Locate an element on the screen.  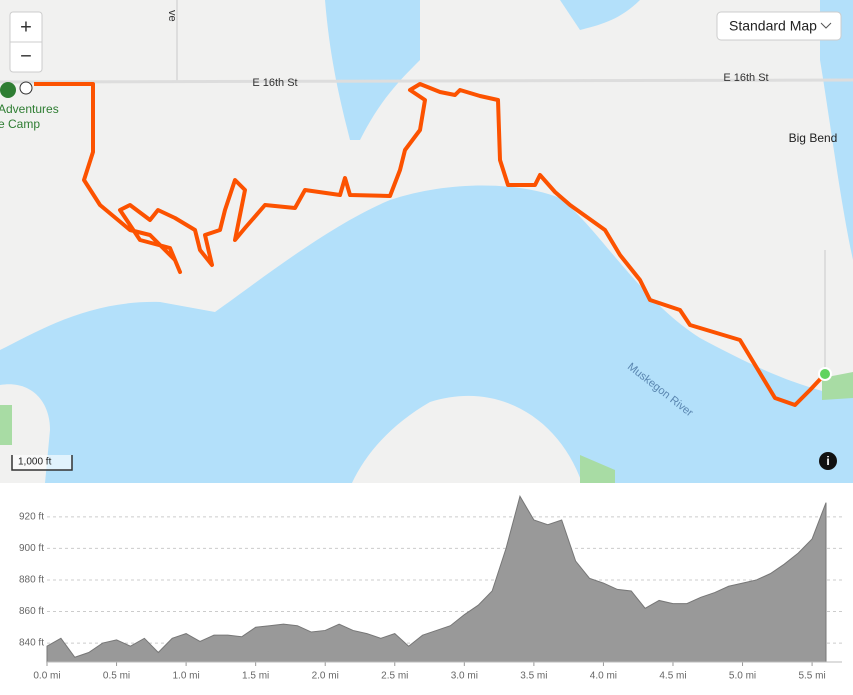
scale-label: 1,000 ft is located at coordinates (35, 462).